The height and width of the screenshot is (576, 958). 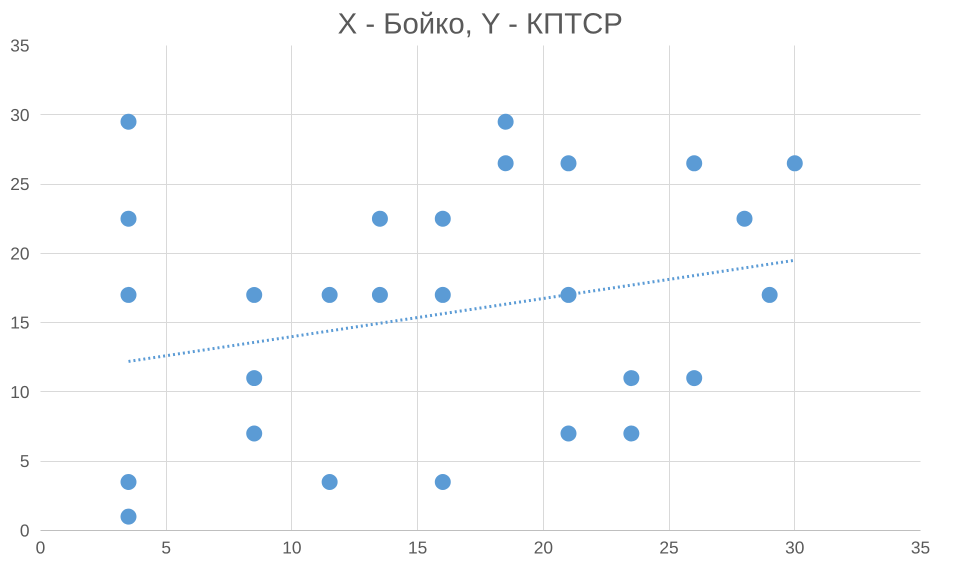 I want to click on y-tick-label: 0, so click(x=25, y=530).